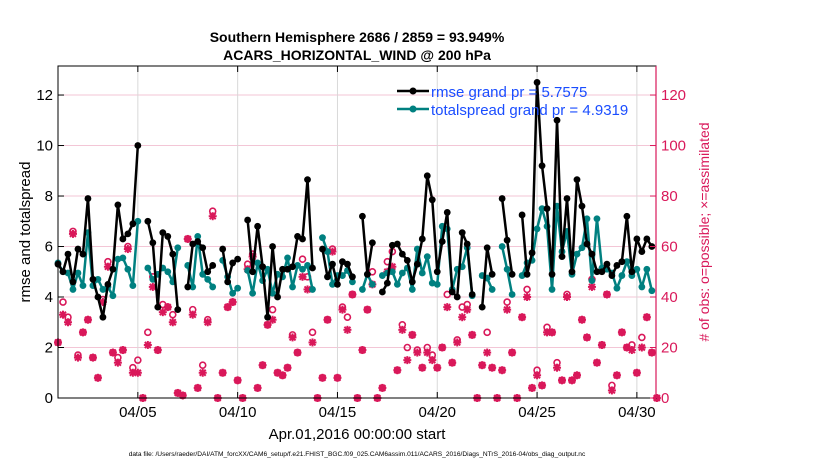  What do you see at coordinates (669, 196) in the screenshot?
I see `right-tick-label: 80` at bounding box center [669, 196].